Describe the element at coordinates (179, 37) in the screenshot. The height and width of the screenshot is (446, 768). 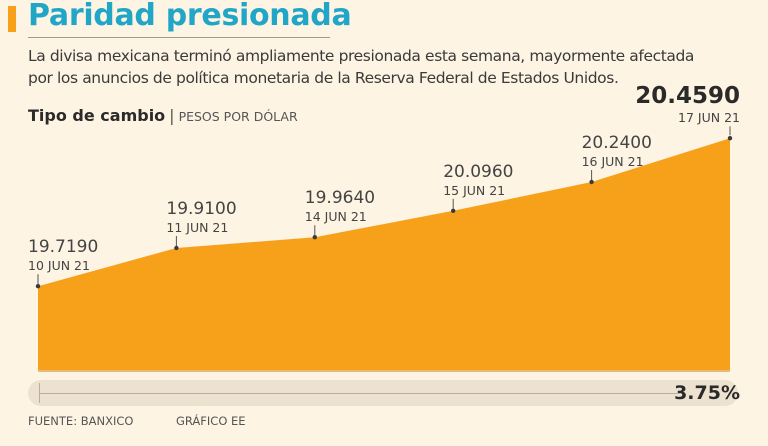
I see `title-underline` at that location.